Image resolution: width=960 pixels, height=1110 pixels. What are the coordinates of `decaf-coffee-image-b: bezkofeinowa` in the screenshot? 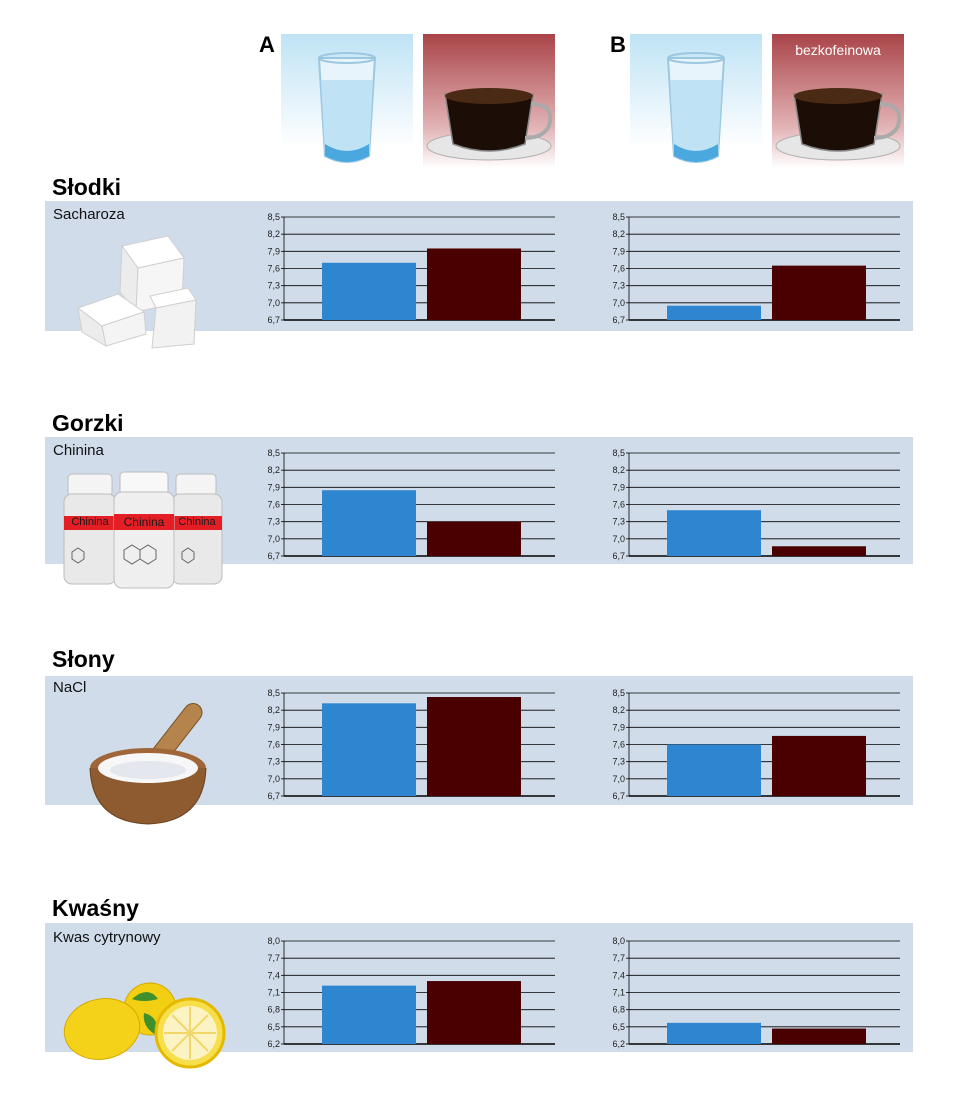 It's located at (838, 101).